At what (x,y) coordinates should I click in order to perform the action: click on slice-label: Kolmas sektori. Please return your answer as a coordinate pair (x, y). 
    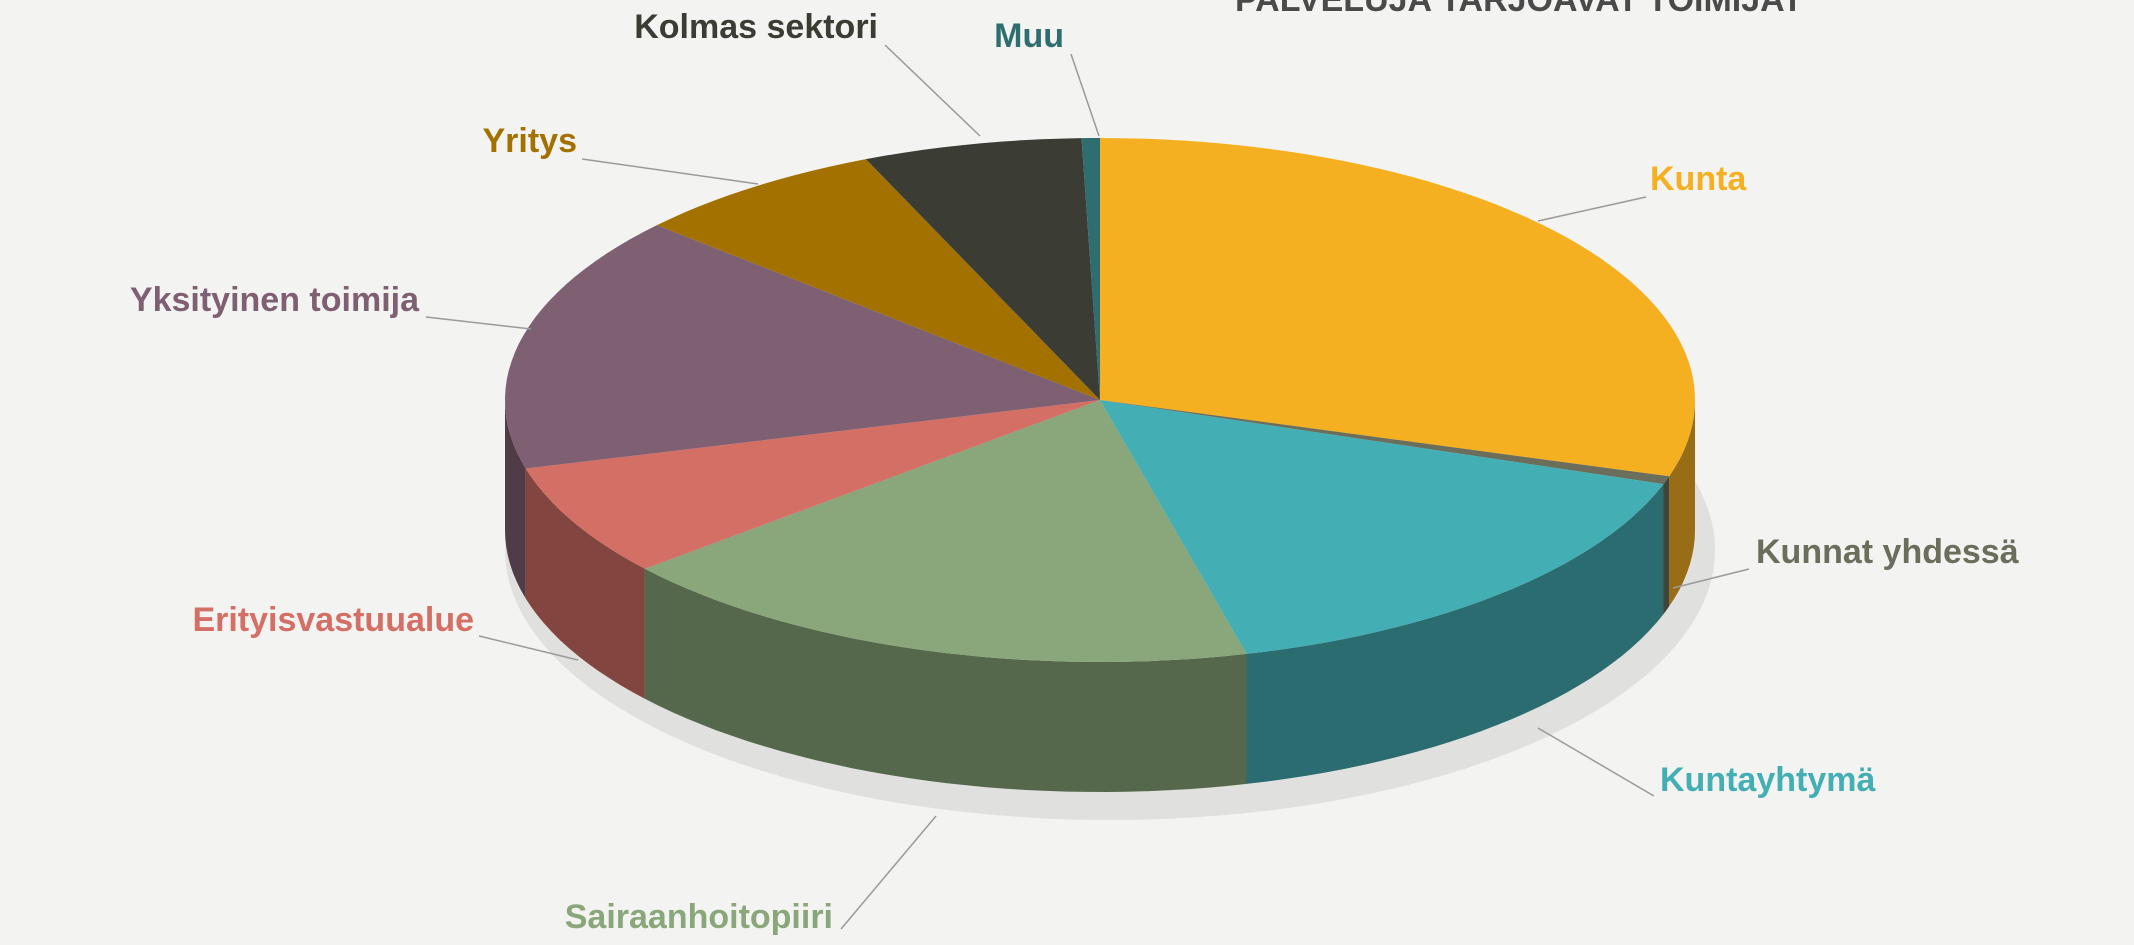
    Looking at the image, I should click on (756, 27).